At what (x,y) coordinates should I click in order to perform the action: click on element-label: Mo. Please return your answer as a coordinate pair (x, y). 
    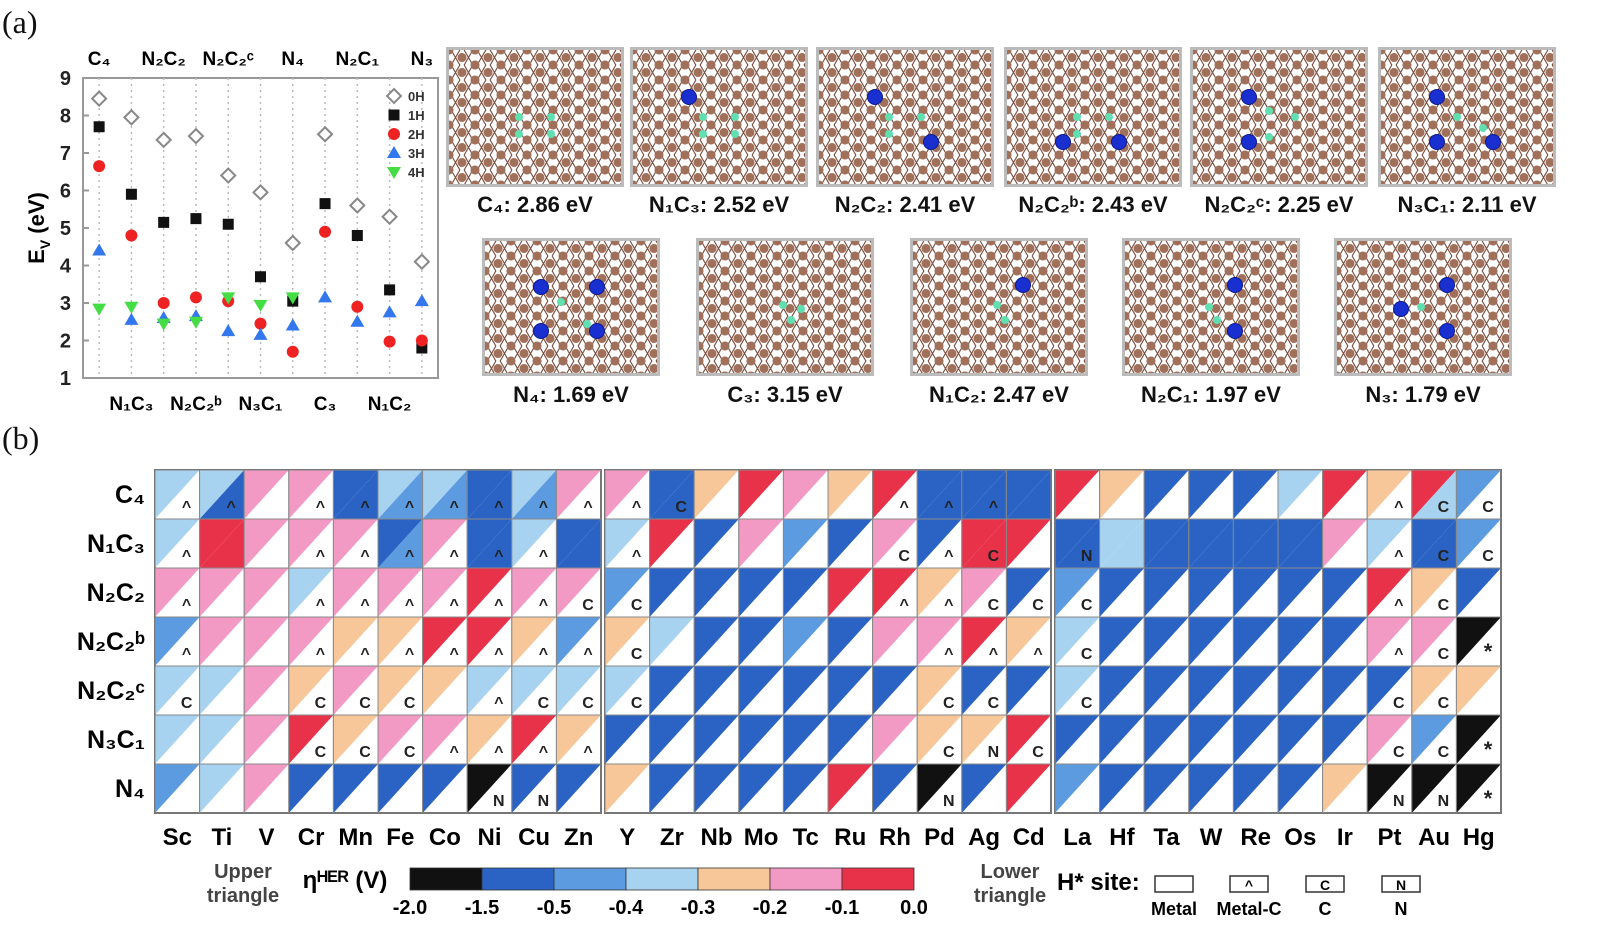
    Looking at the image, I should click on (761, 837).